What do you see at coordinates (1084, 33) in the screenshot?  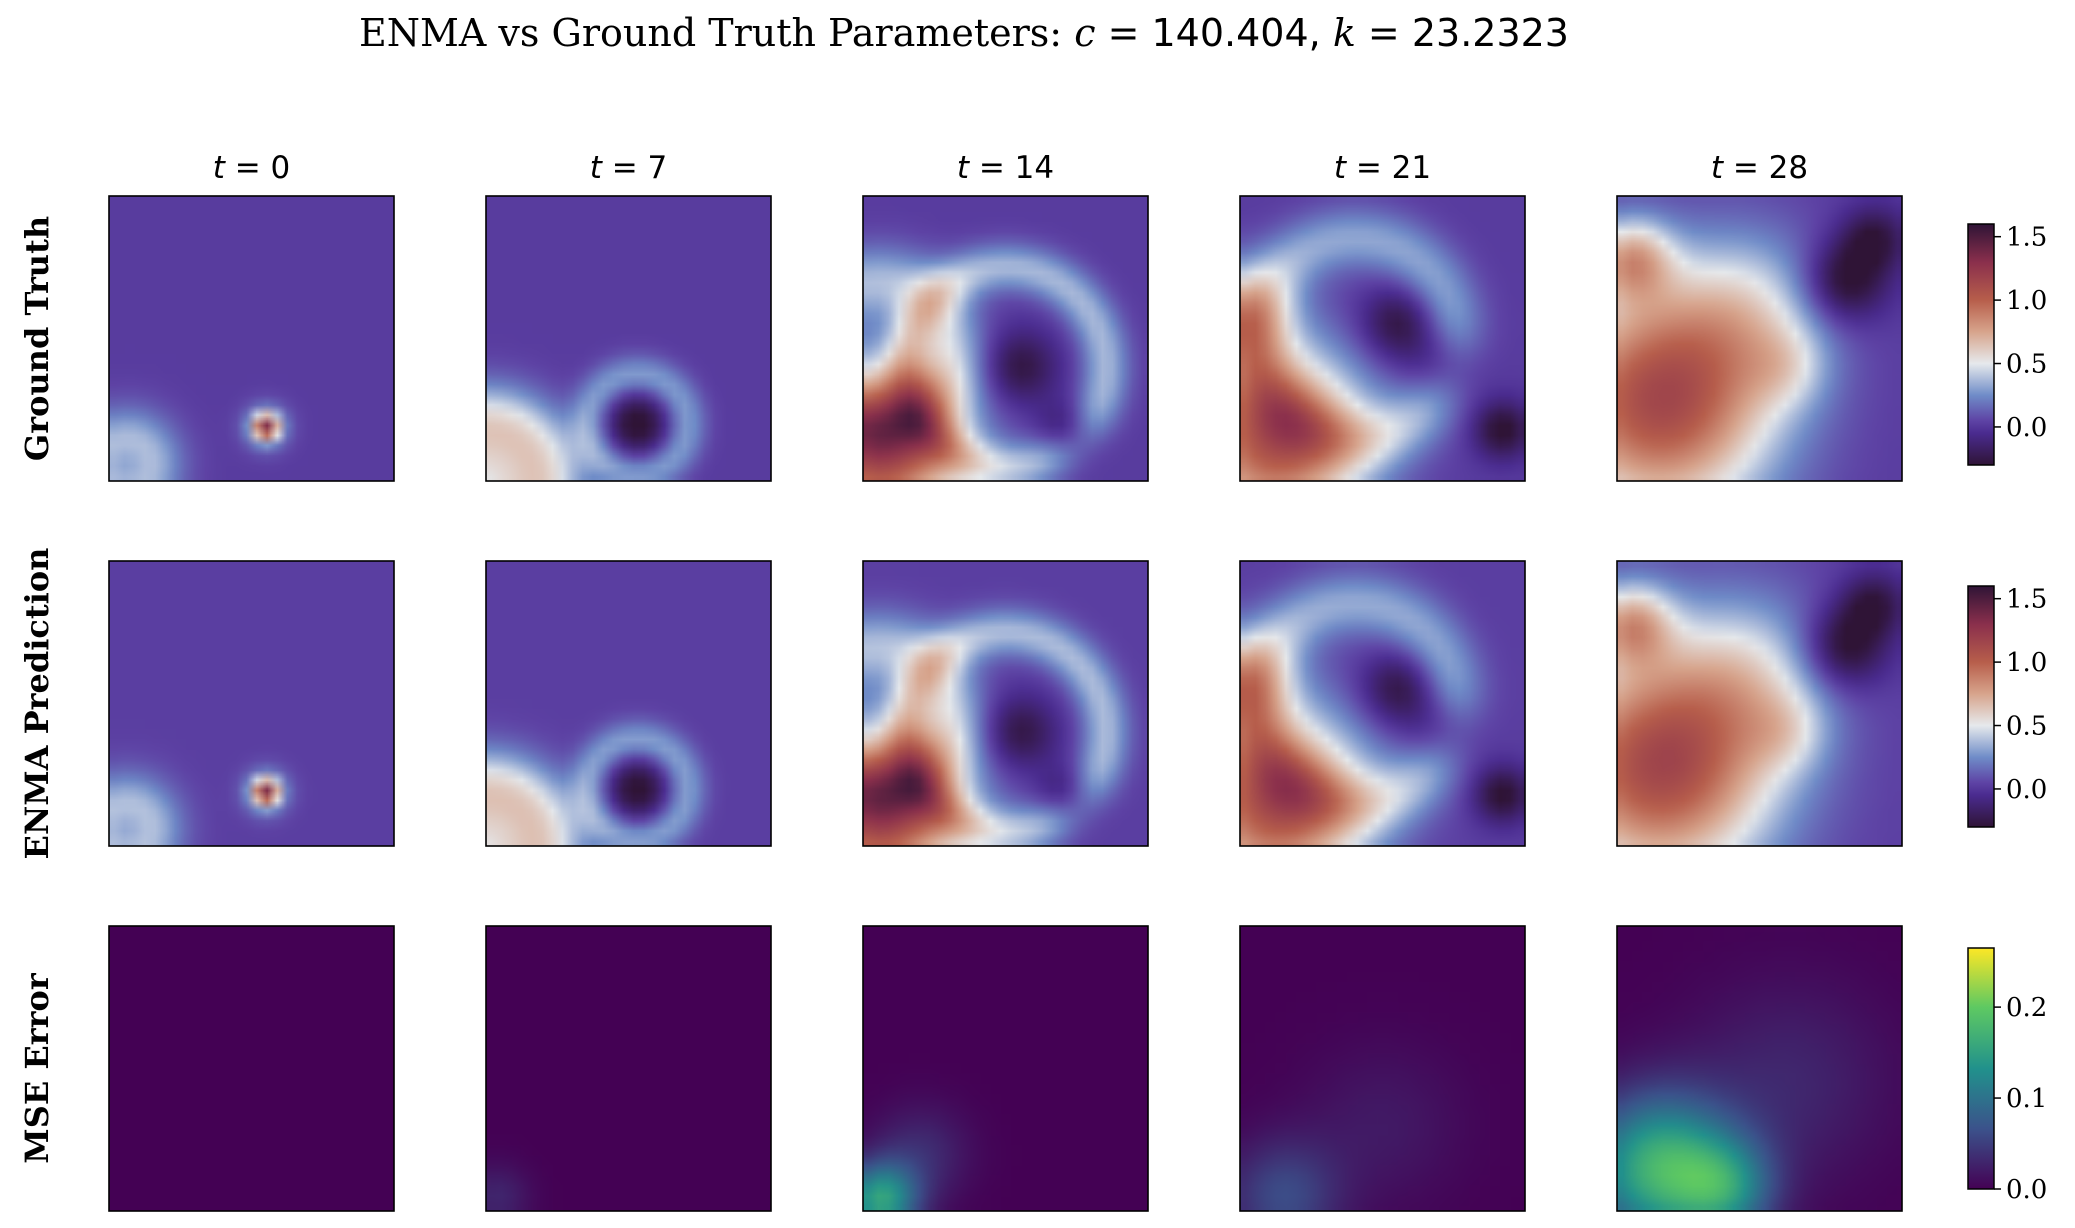 I see `figure-title-c-label: c` at bounding box center [1084, 33].